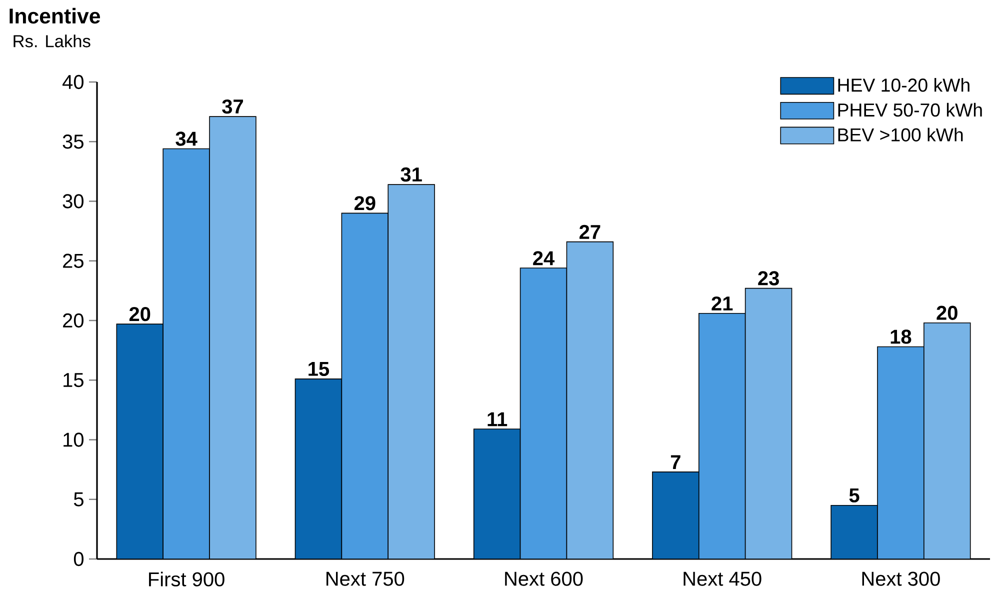 The width and height of the screenshot is (995, 597). What do you see at coordinates (186, 579) in the screenshot?
I see `x-tick-label: First 900` at bounding box center [186, 579].